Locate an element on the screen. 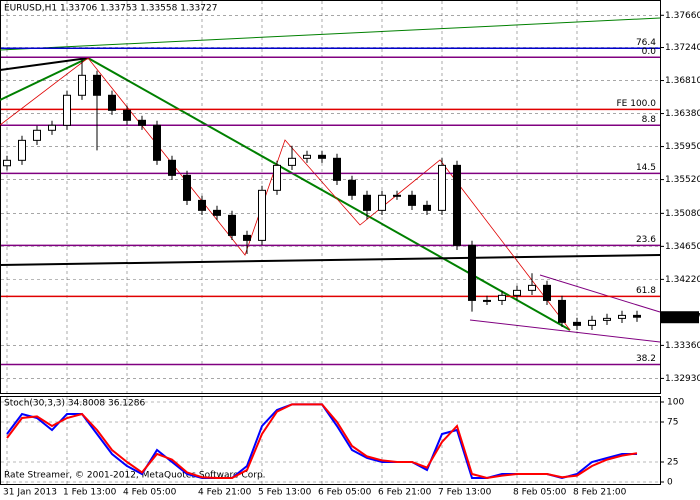 Image resolution: width=700 pixels, height=500 pixels. level-label: 76.4 is located at coordinates (646, 43).